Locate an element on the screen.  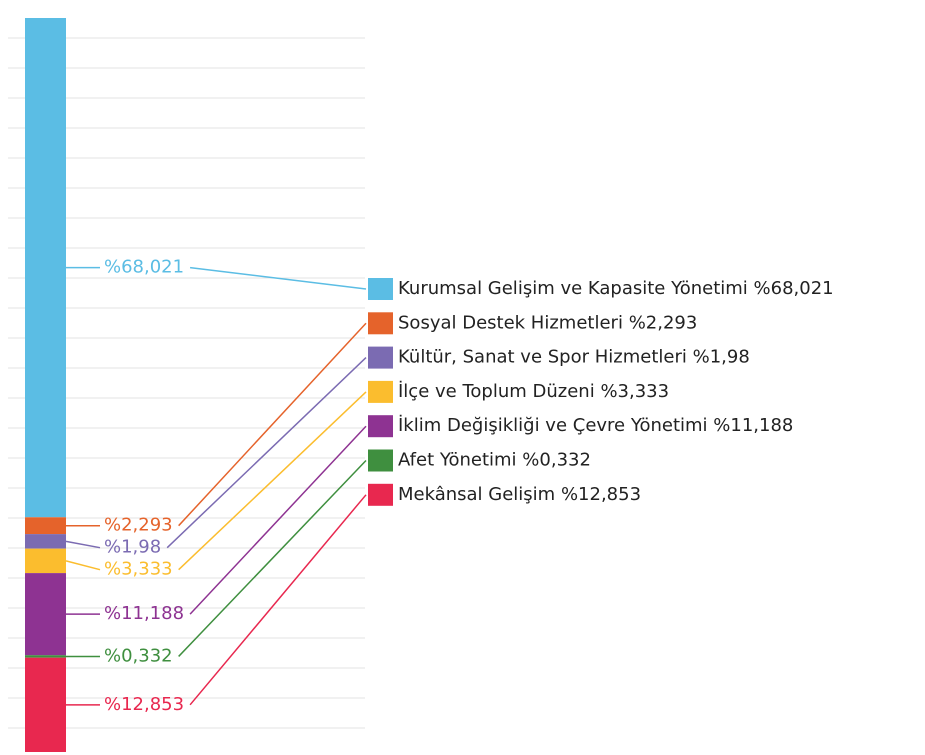
legend-name: Mekânsal Gelişim is located at coordinates (476, 494).